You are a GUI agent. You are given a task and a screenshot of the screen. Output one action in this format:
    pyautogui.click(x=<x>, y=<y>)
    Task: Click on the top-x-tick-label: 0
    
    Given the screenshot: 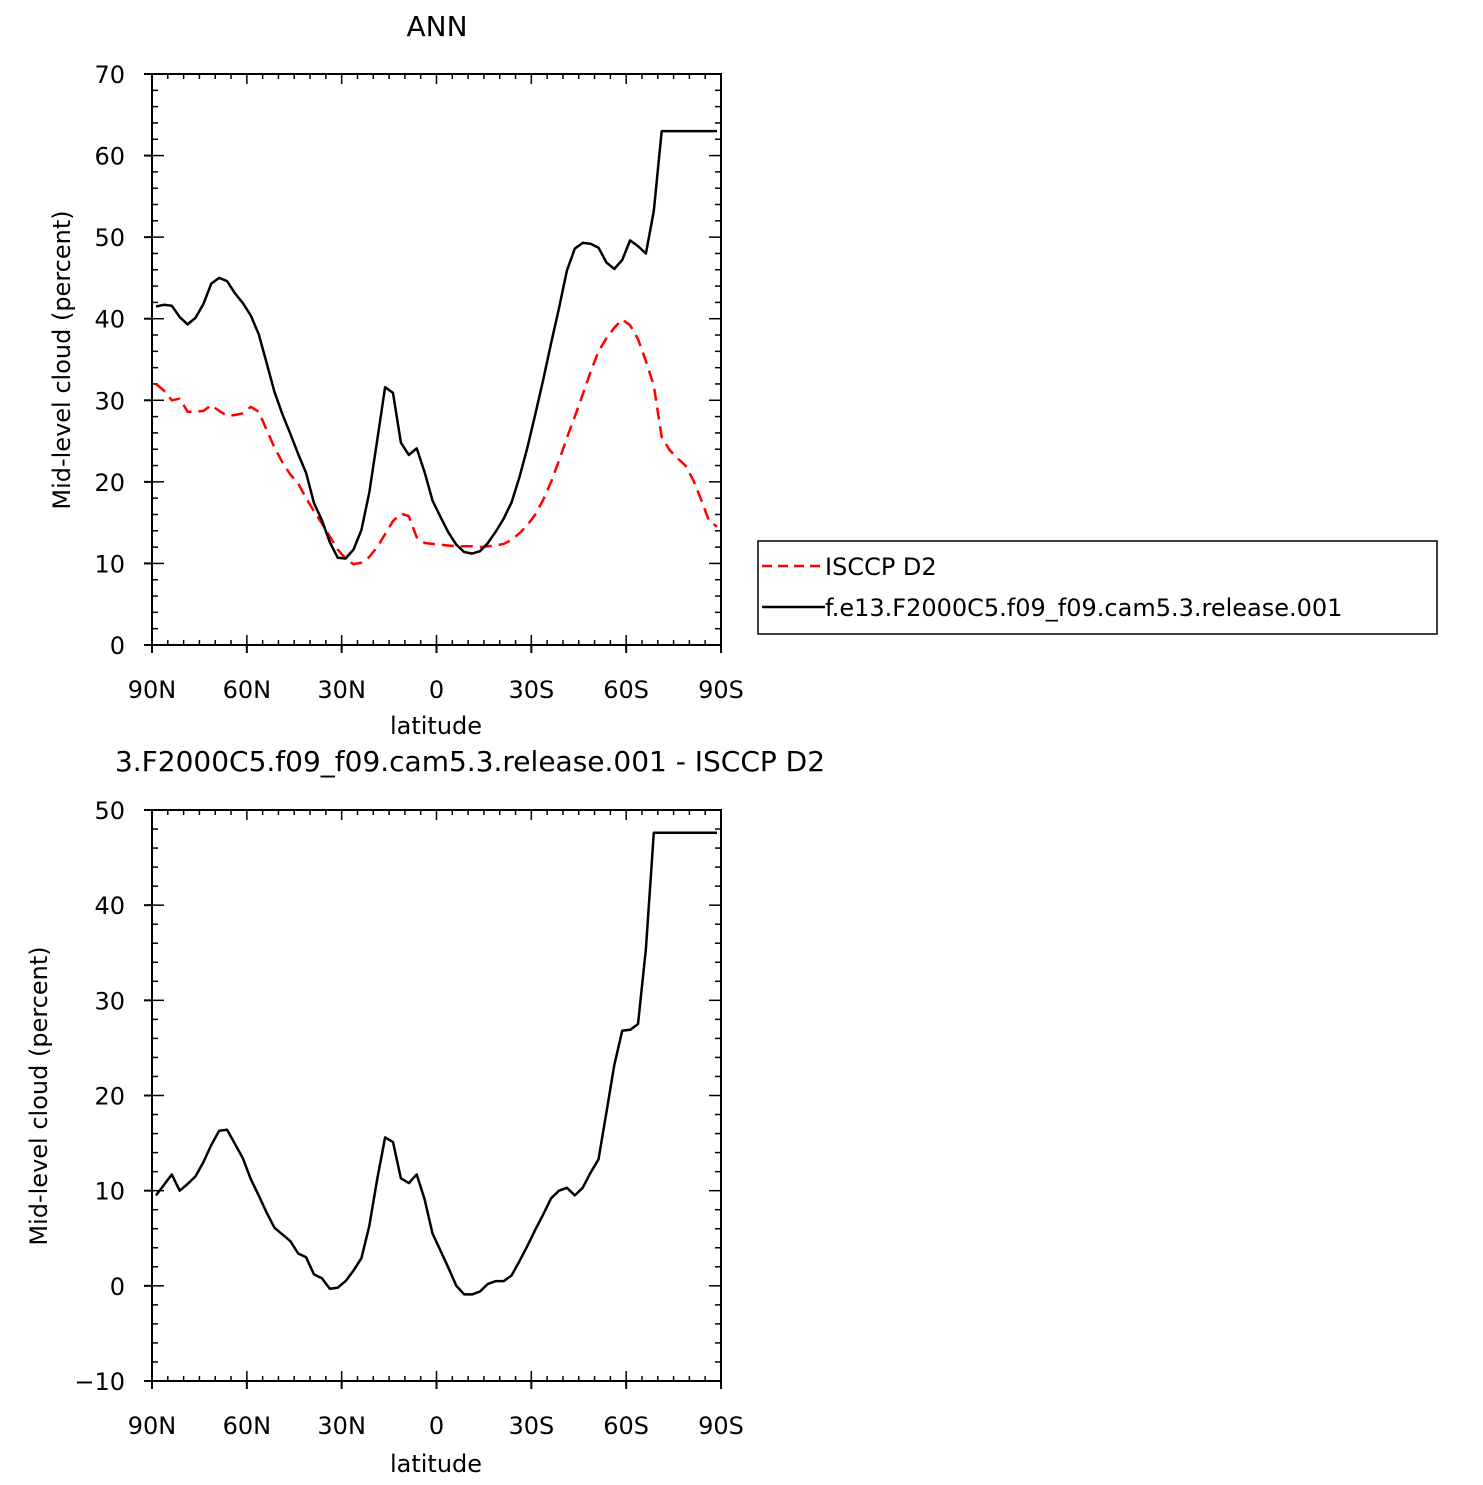 What is the action you would take?
    pyautogui.click(x=436, y=690)
    